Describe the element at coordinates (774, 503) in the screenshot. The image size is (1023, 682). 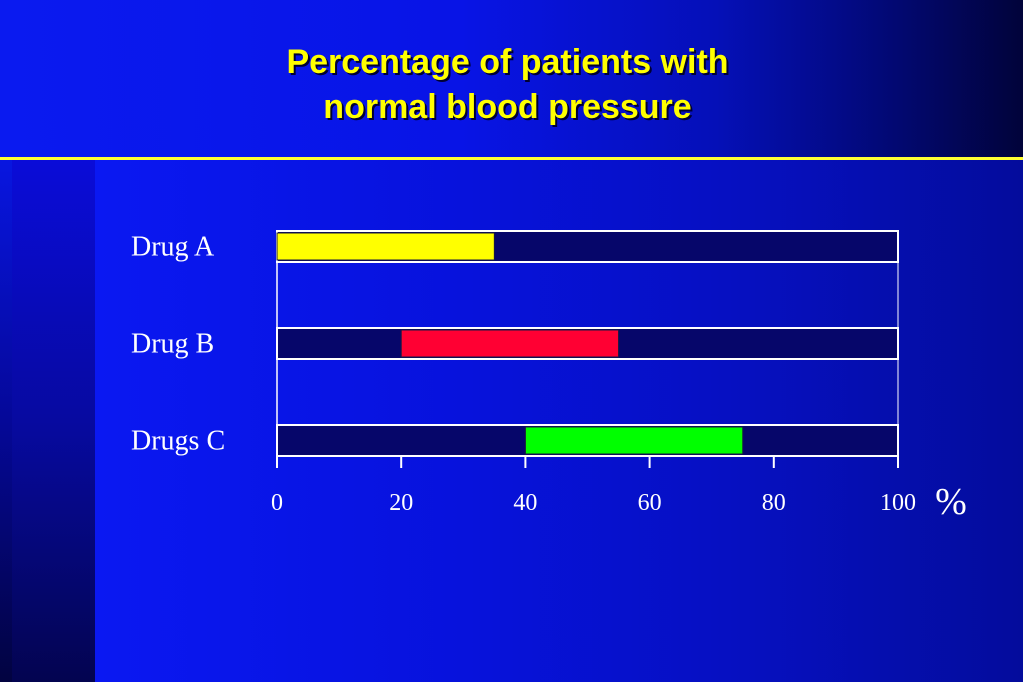
I see `x-tick-label: 80` at that location.